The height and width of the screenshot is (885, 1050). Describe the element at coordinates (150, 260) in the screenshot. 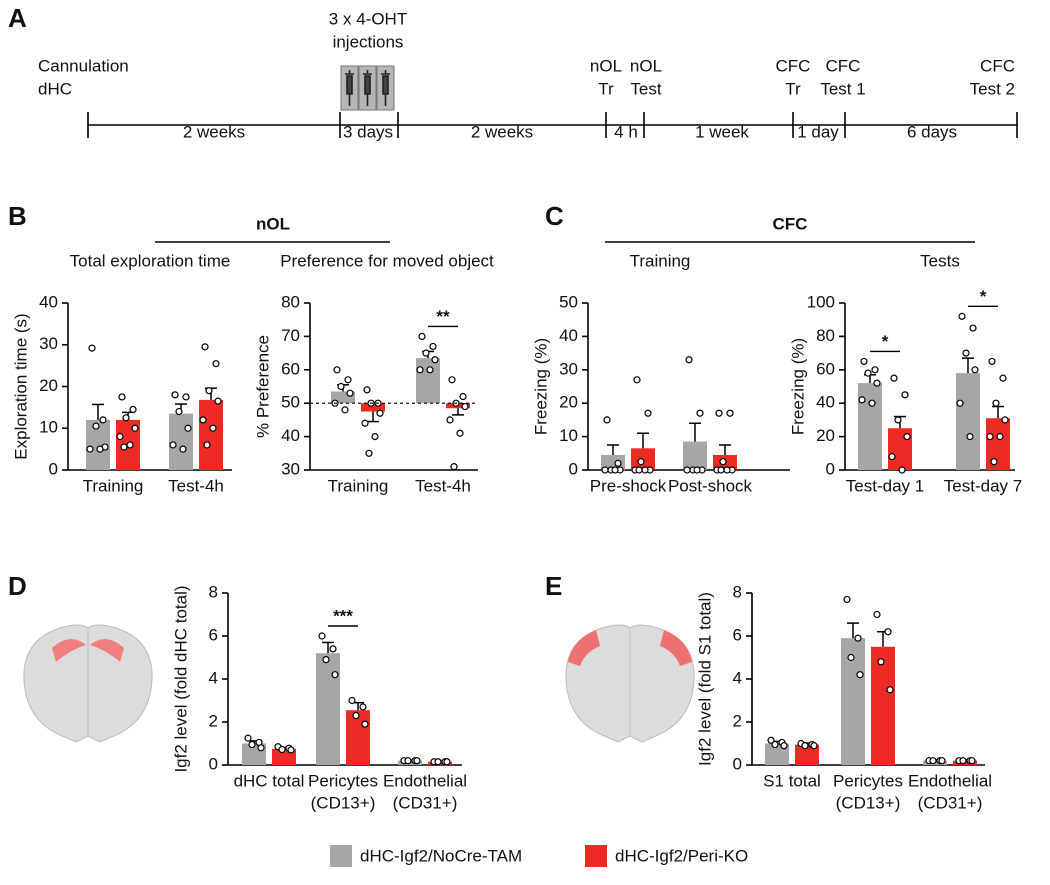

I see `chart-title: Total exploration time` at that location.